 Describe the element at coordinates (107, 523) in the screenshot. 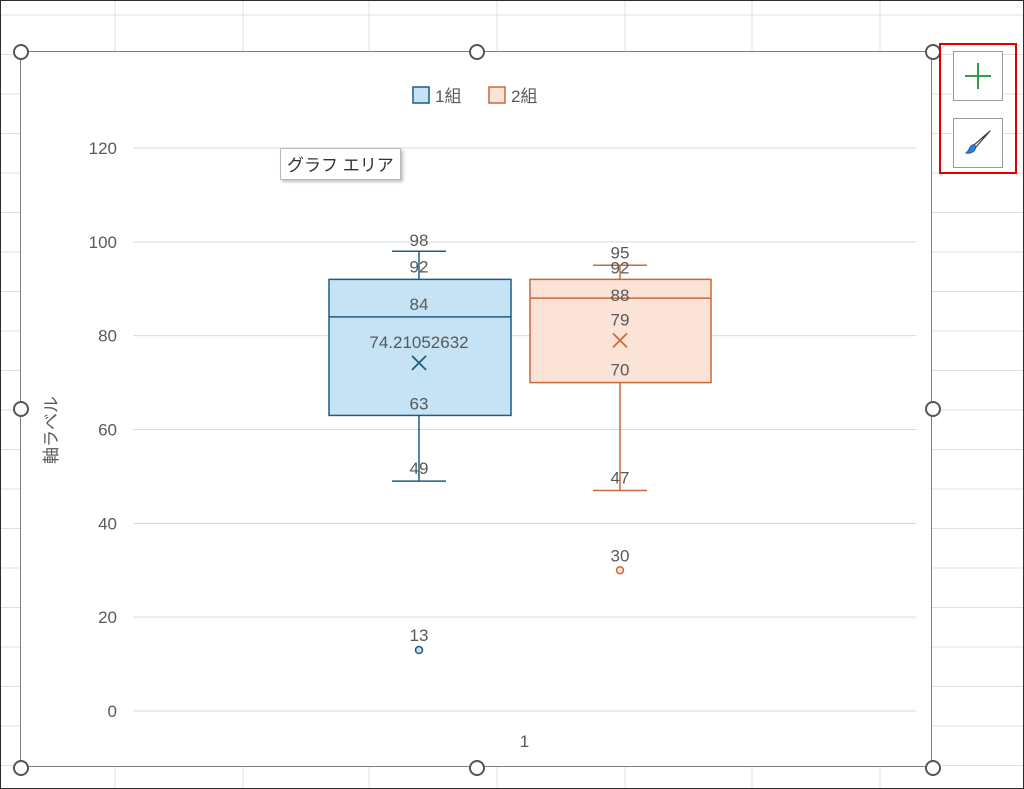

I see `y-tick-label: 40` at that location.